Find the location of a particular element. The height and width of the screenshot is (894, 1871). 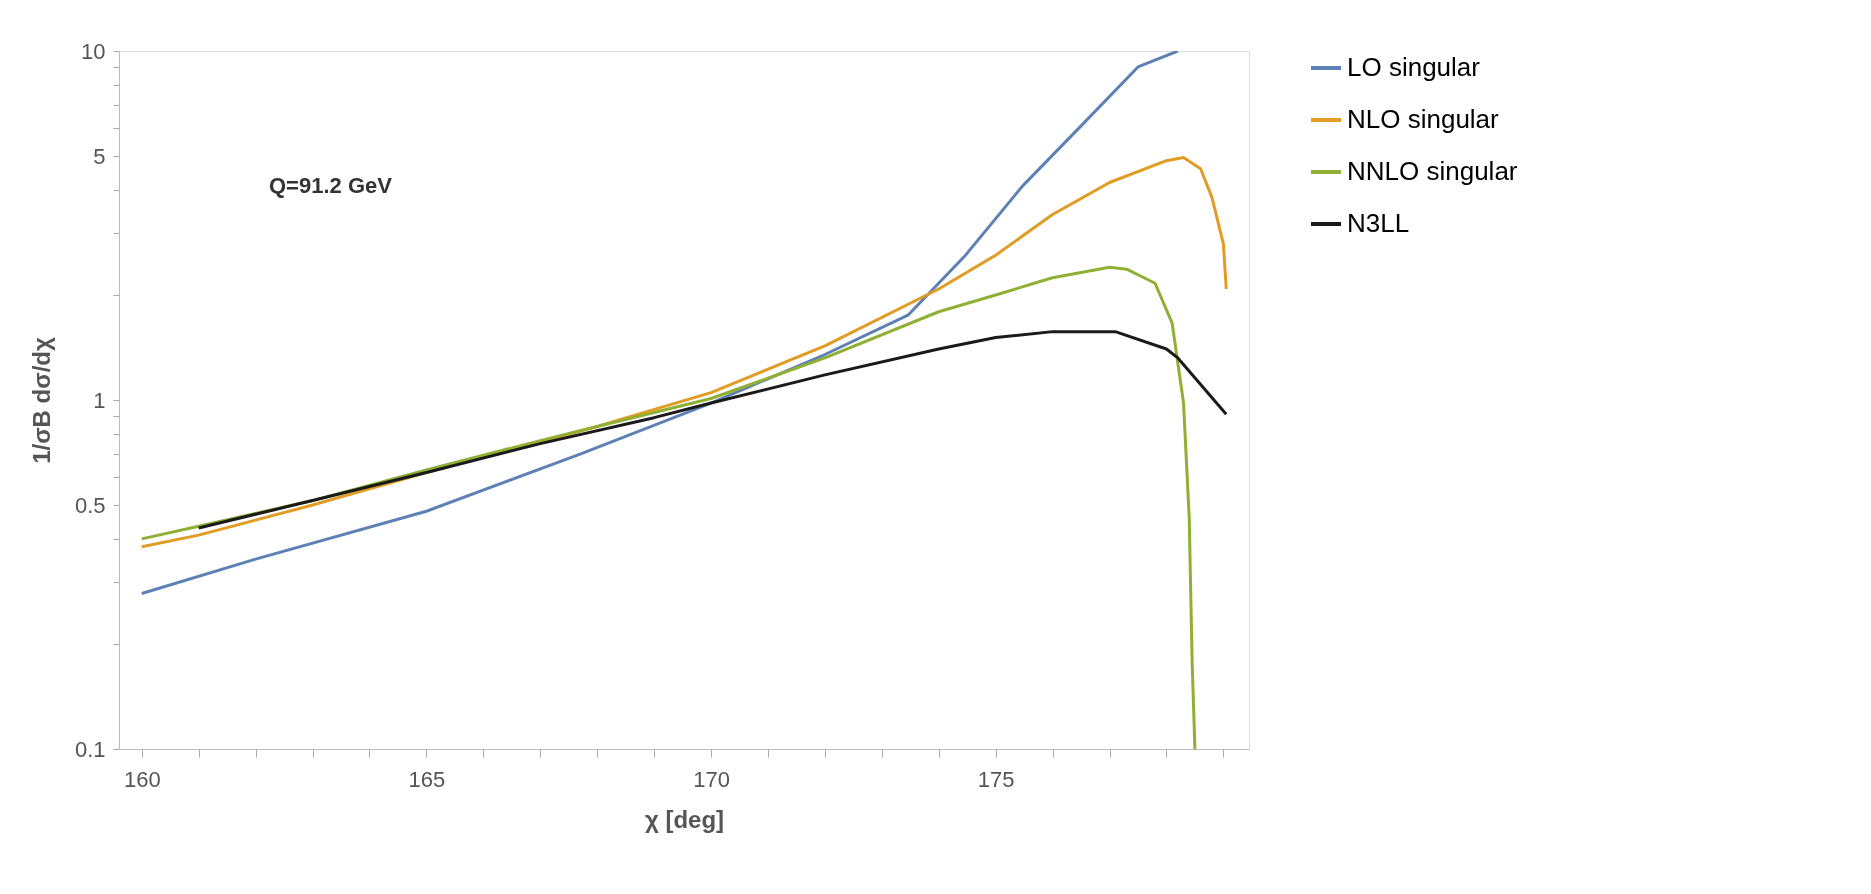

y-axis-title: 1/σB dσ/dχ is located at coordinates (41, 400).